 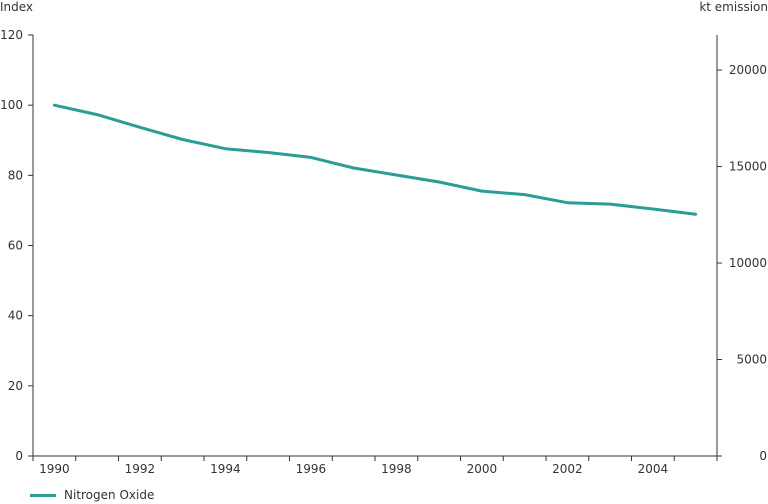 I want to click on y-tick-label-left-80: 80, so click(x=15, y=175).